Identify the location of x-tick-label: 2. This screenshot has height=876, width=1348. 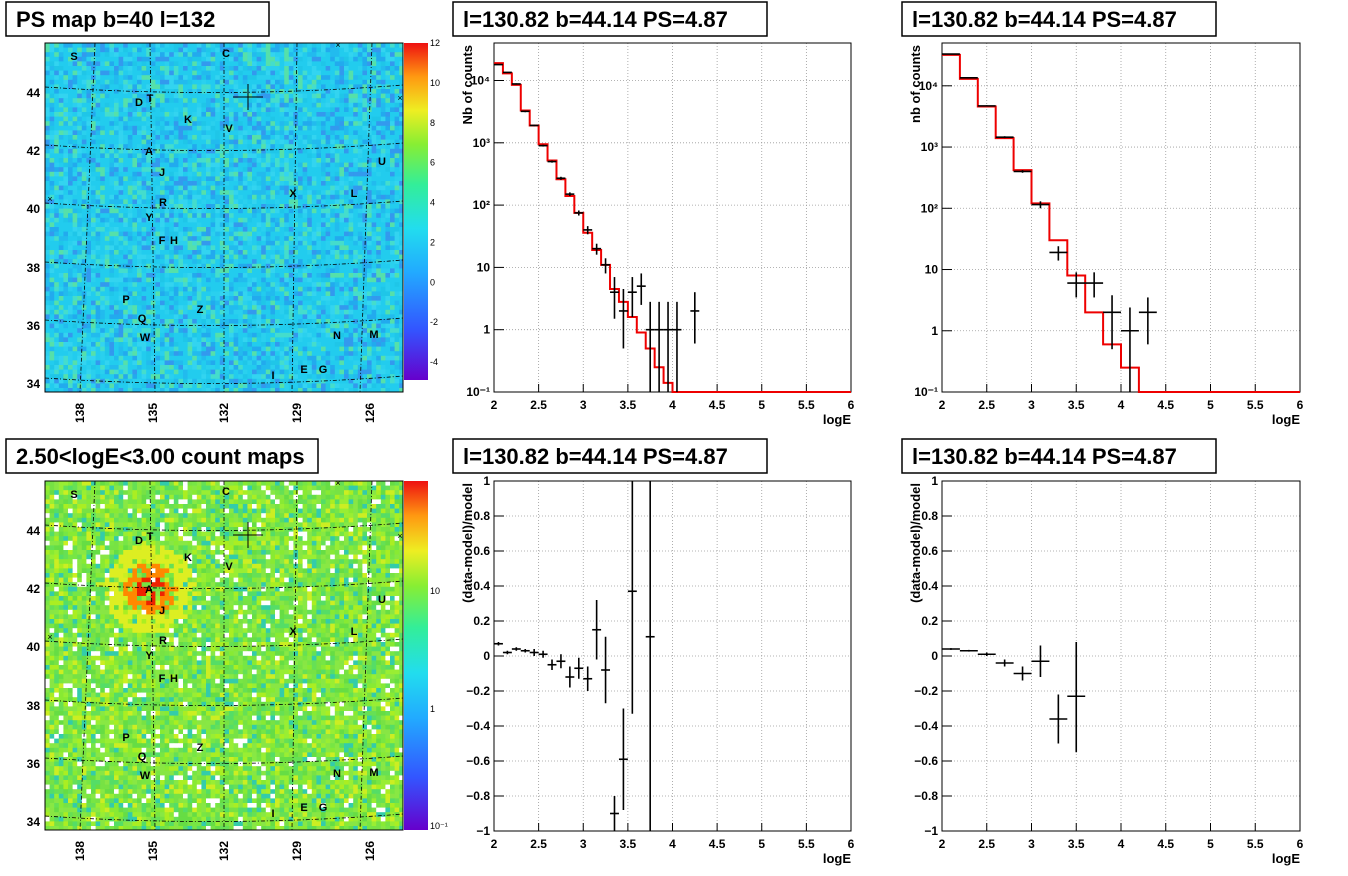
(942, 844).